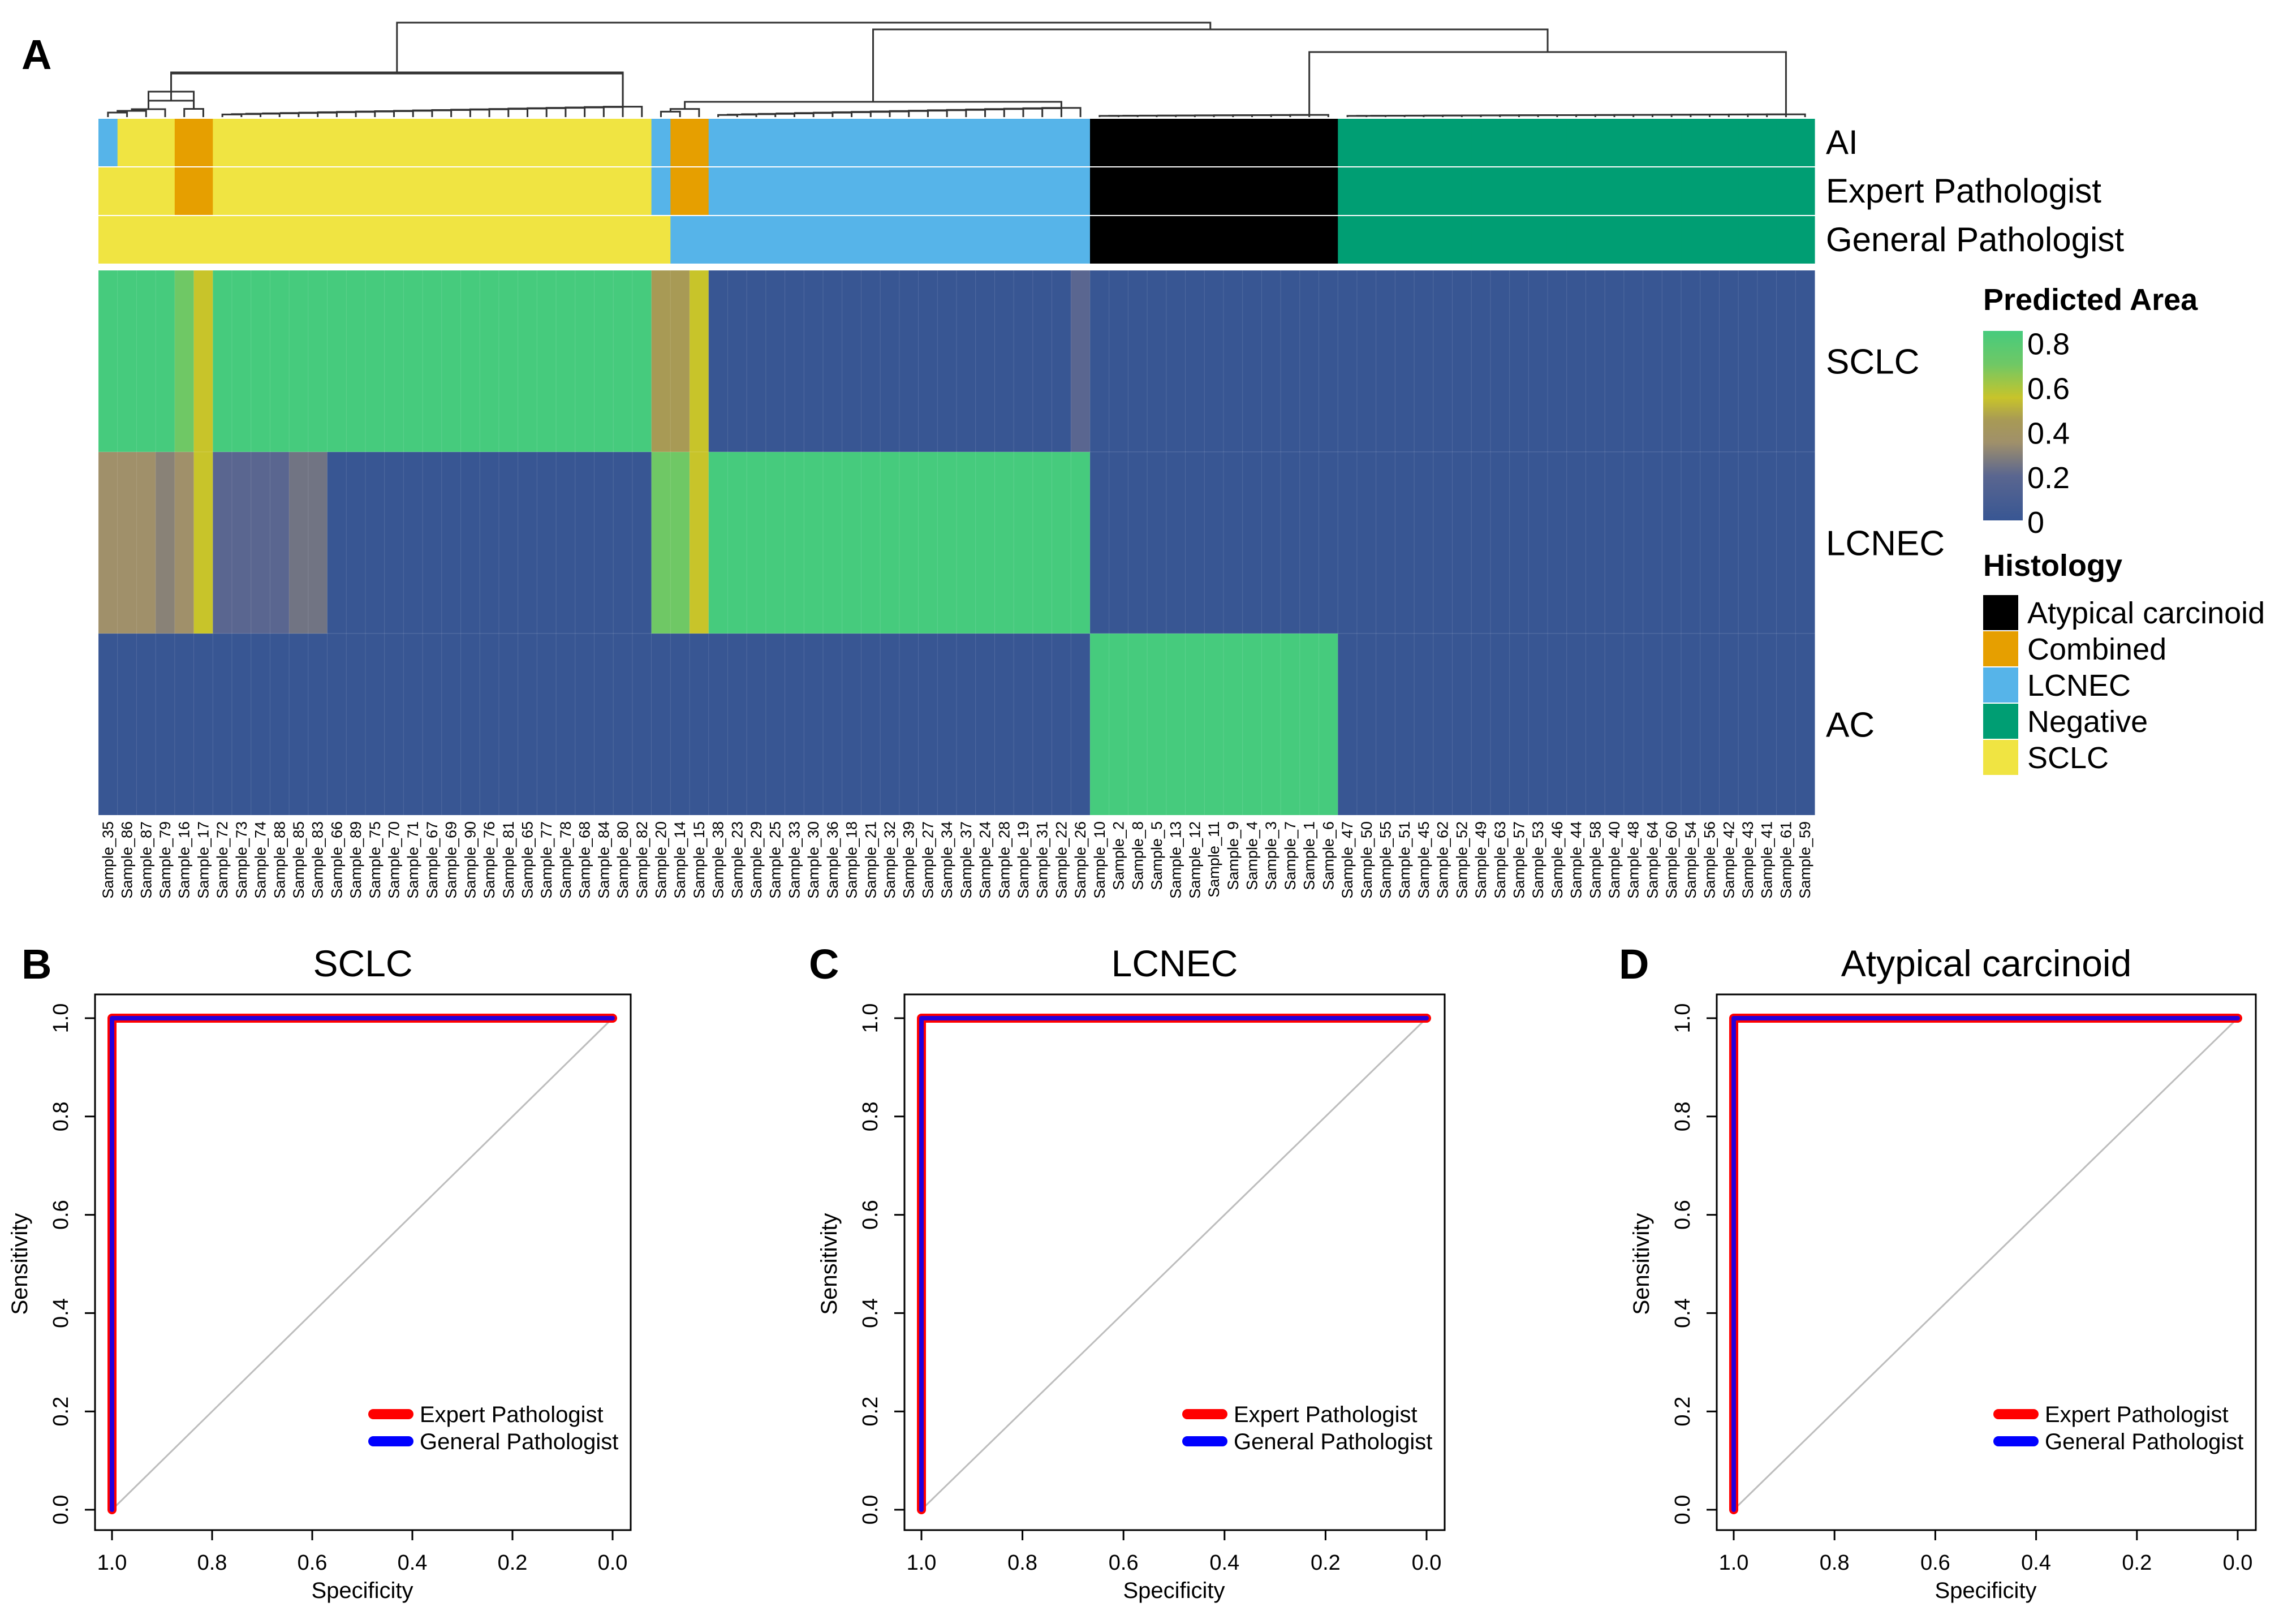 This screenshot has height=1624, width=2292. Describe the element at coordinates (19, 1264) in the screenshot. I see `y-axis-label: Sensitivity` at that location.